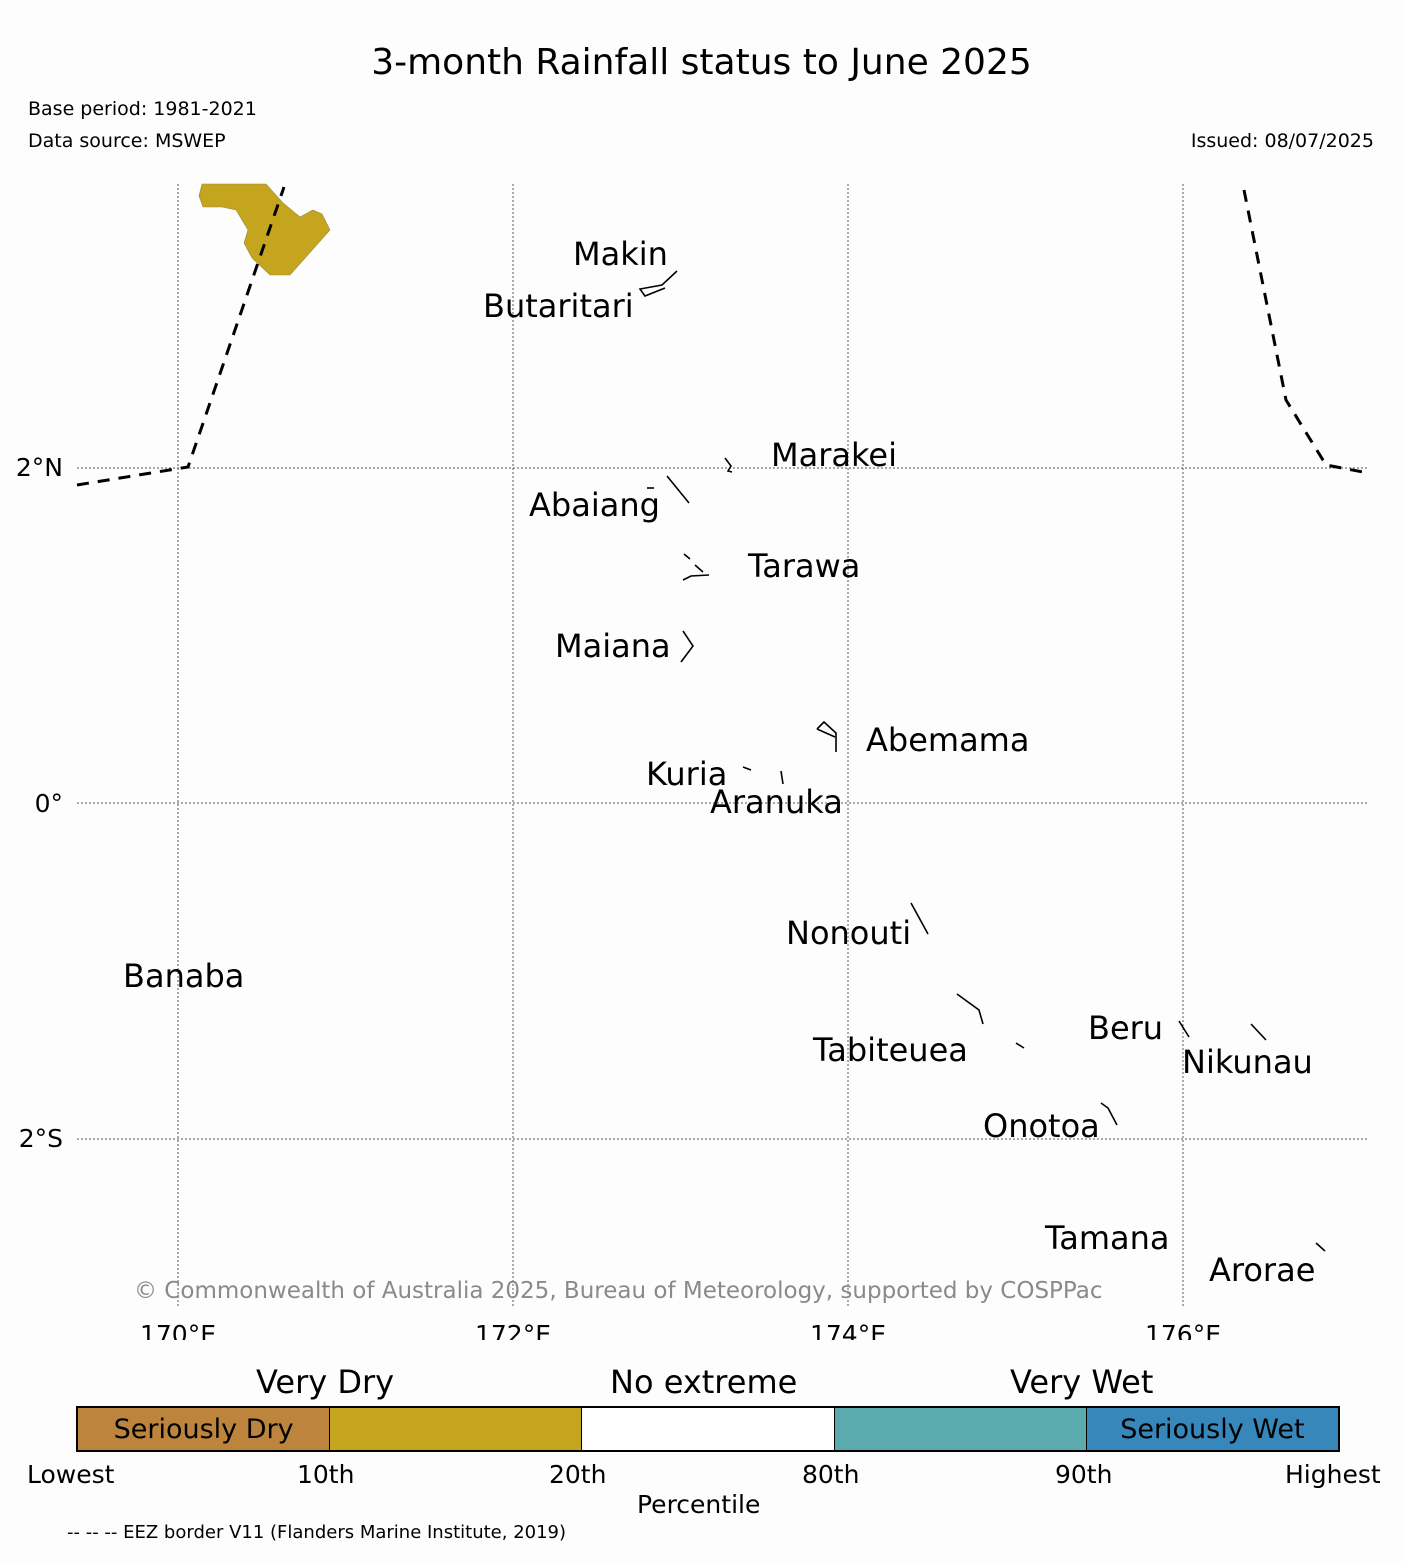  What do you see at coordinates (1082, 1382) in the screenshot?
I see `legend-category-very-wet: Very Wet` at bounding box center [1082, 1382].